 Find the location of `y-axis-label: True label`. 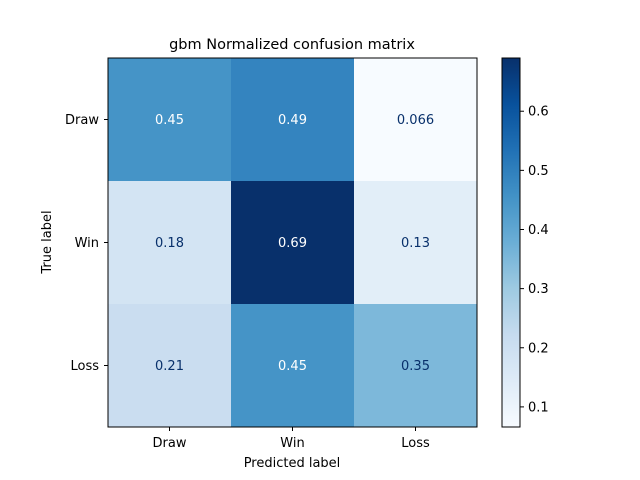

y-axis-label: True label is located at coordinates (47, 242).